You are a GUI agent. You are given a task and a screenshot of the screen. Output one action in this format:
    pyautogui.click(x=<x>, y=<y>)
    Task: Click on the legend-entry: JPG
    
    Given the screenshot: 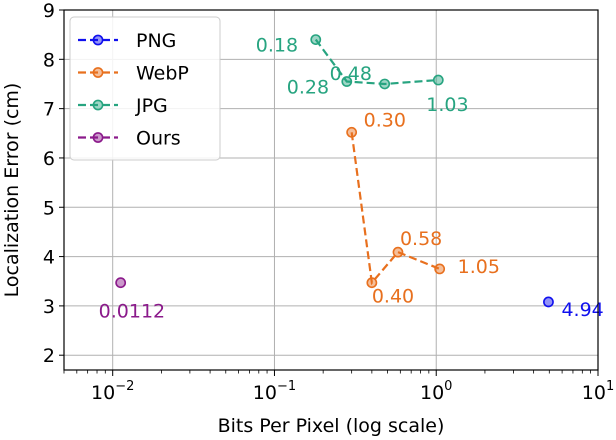 What is the action you would take?
    pyautogui.click(x=151, y=106)
    